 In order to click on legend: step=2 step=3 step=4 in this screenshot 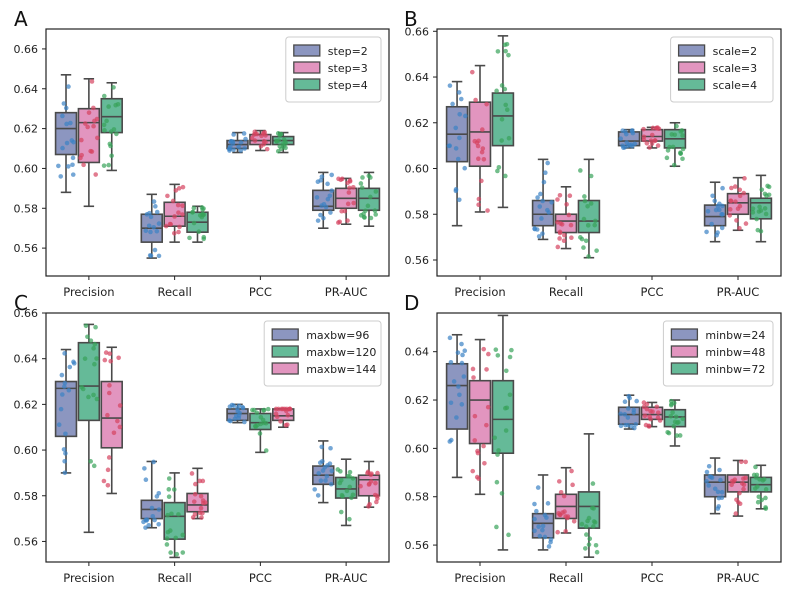, I will do `click(333, 69)`.